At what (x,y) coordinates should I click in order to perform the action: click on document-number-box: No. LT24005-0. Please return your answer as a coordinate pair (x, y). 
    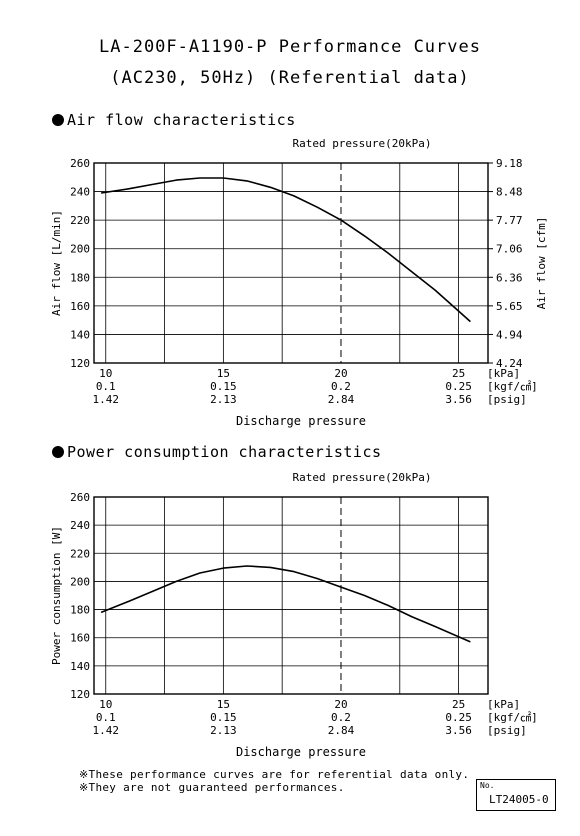
    Looking at the image, I should click on (516, 795).